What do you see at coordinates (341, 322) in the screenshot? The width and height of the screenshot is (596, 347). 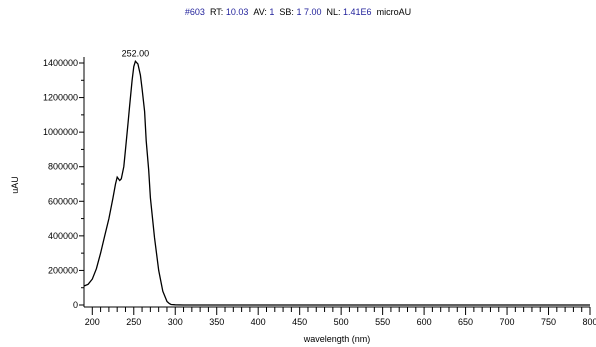 I see `x-tick-label: 500` at bounding box center [341, 322].